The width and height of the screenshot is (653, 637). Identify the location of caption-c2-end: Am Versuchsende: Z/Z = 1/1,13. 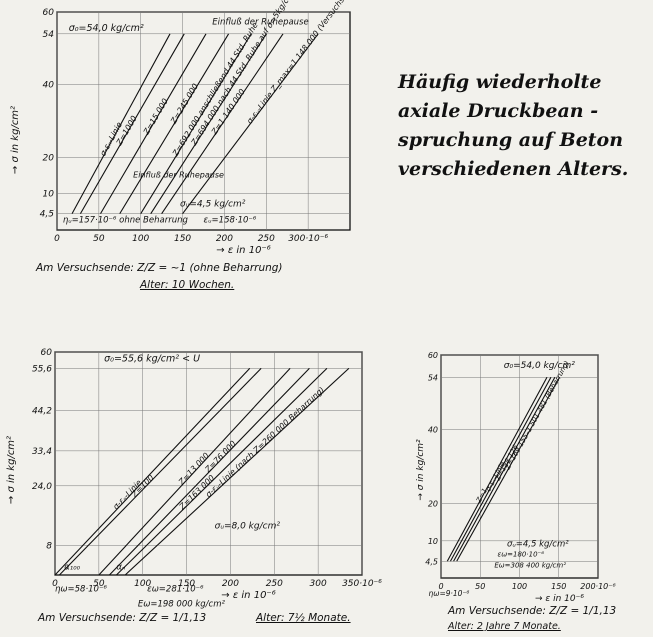
(122, 618).